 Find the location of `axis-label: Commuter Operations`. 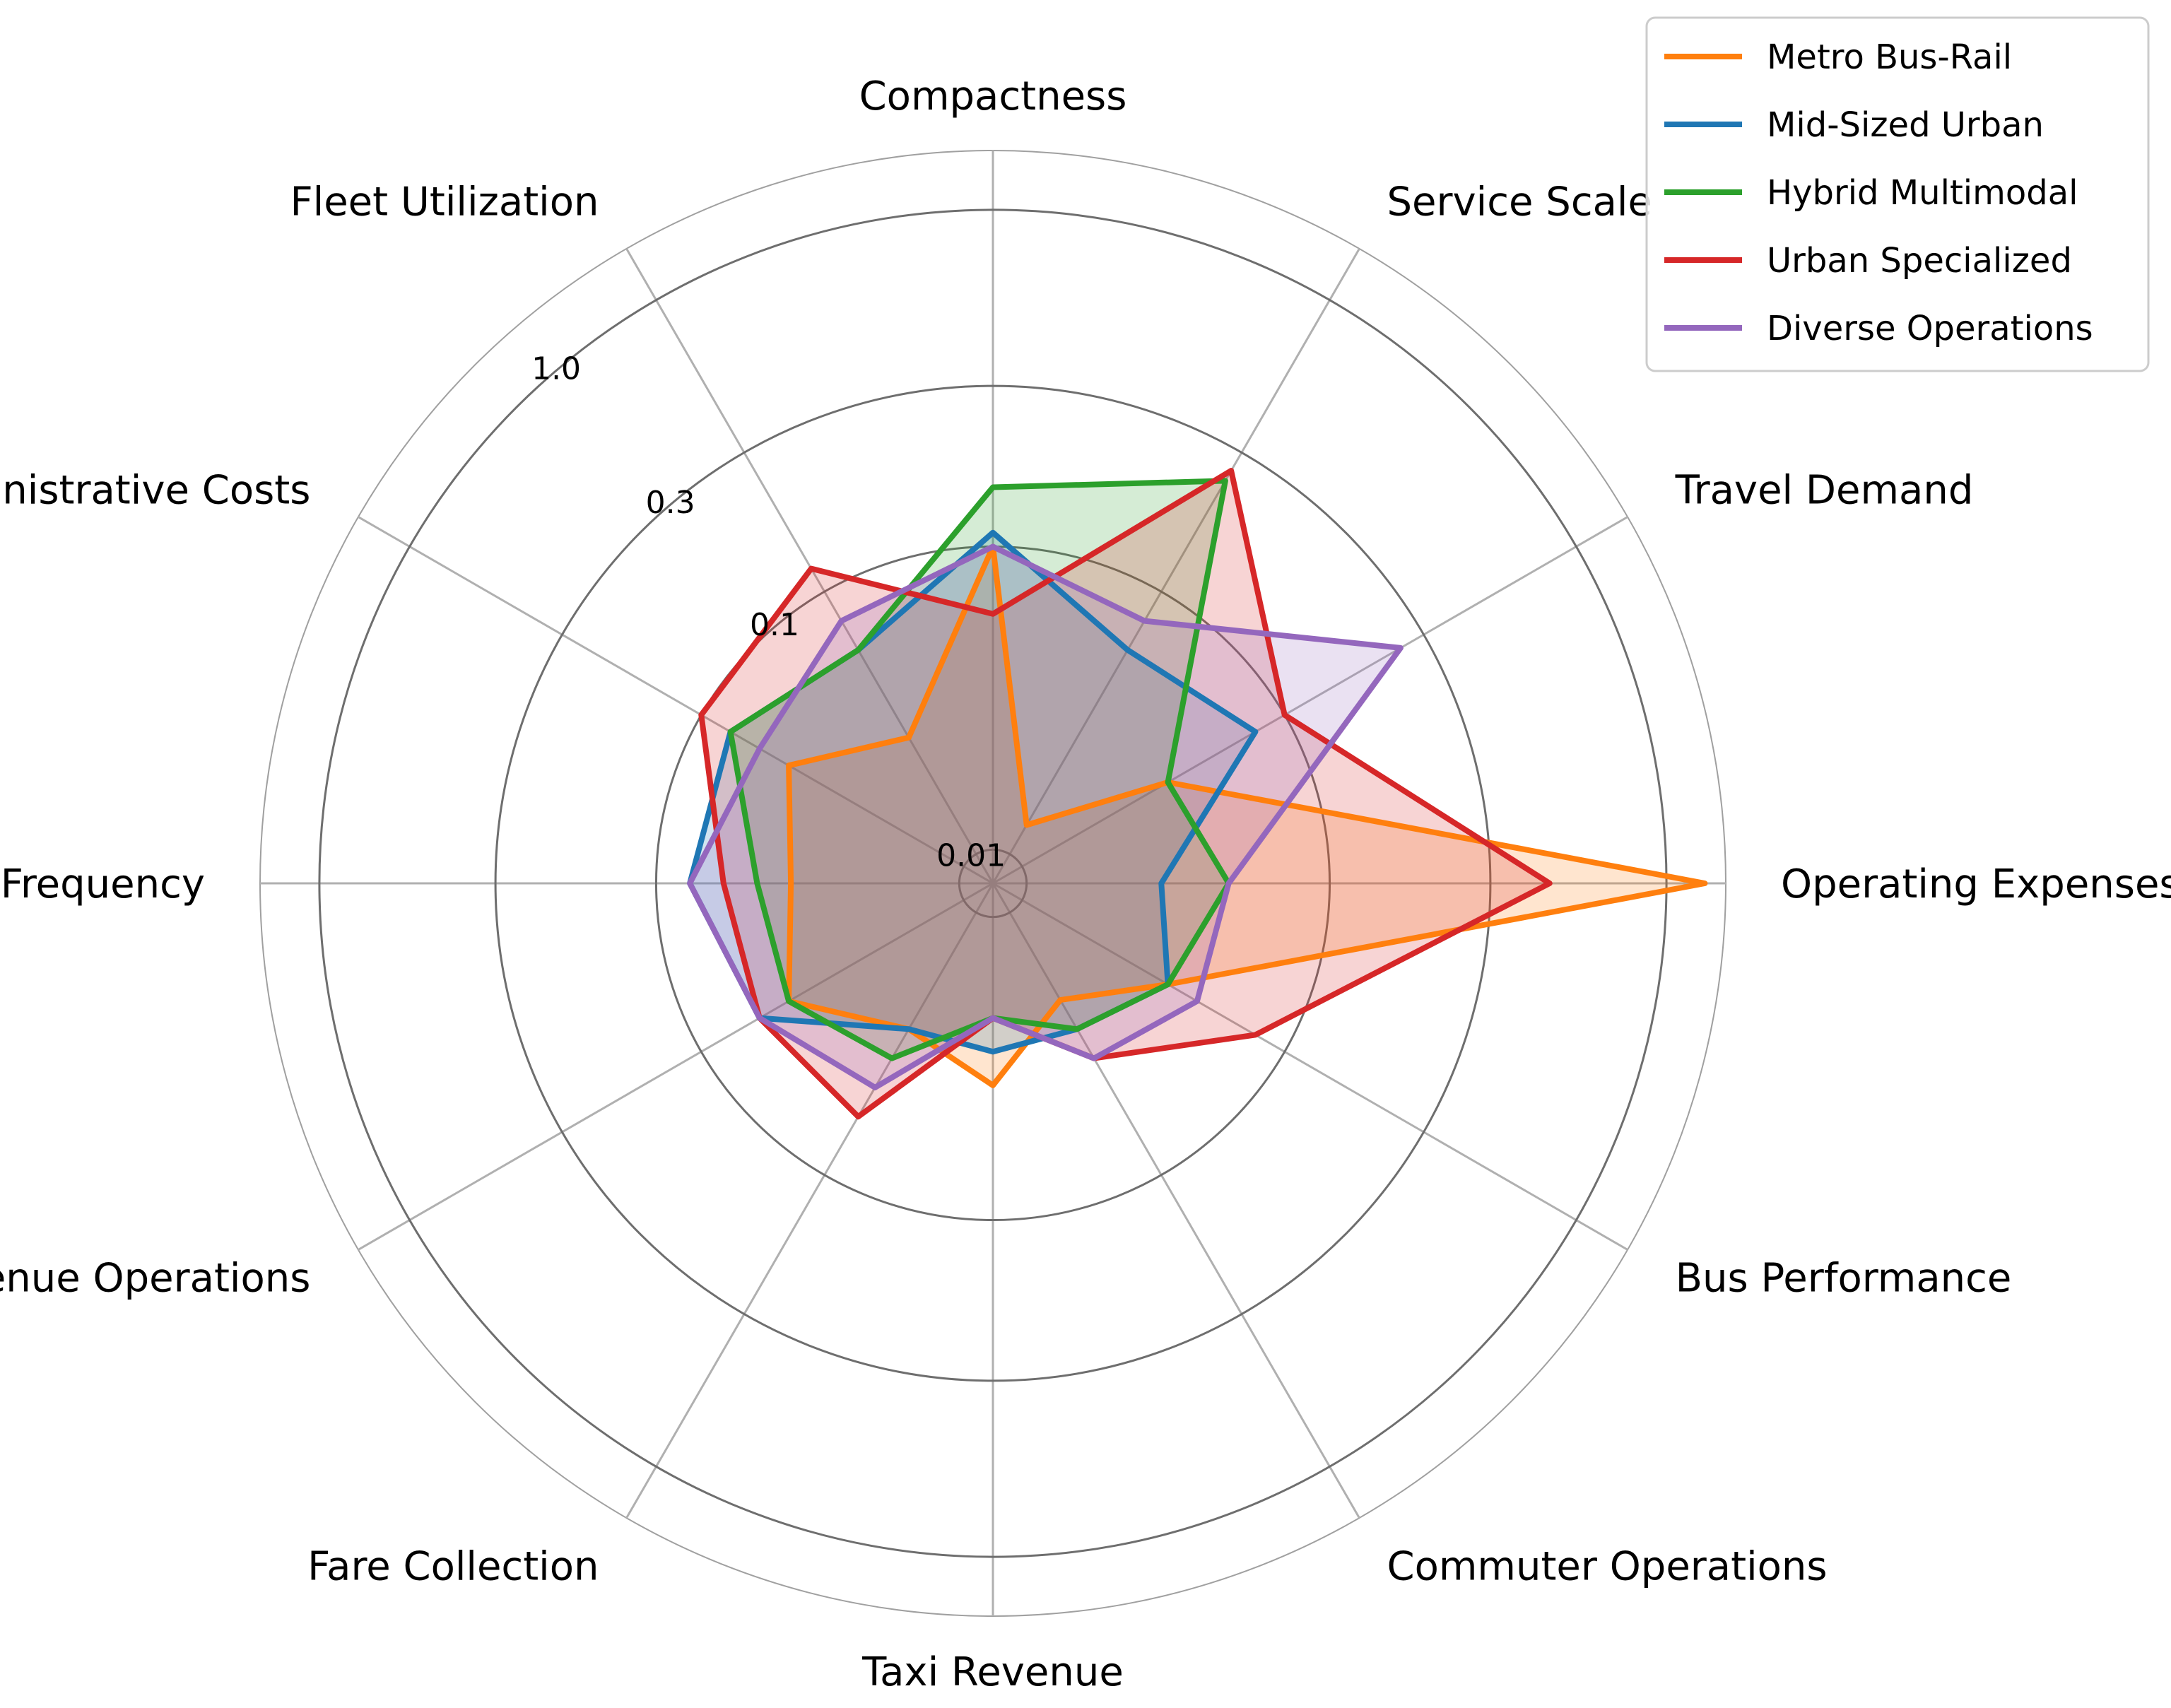

axis-label: Commuter Operations is located at coordinates (1607, 1567).